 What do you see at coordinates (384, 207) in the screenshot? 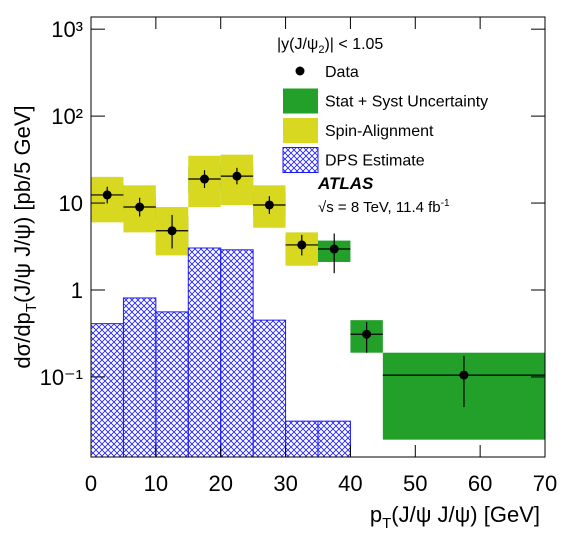
I see `energy-label: √s = 8 TeV, 11.4 fb-1` at bounding box center [384, 207].